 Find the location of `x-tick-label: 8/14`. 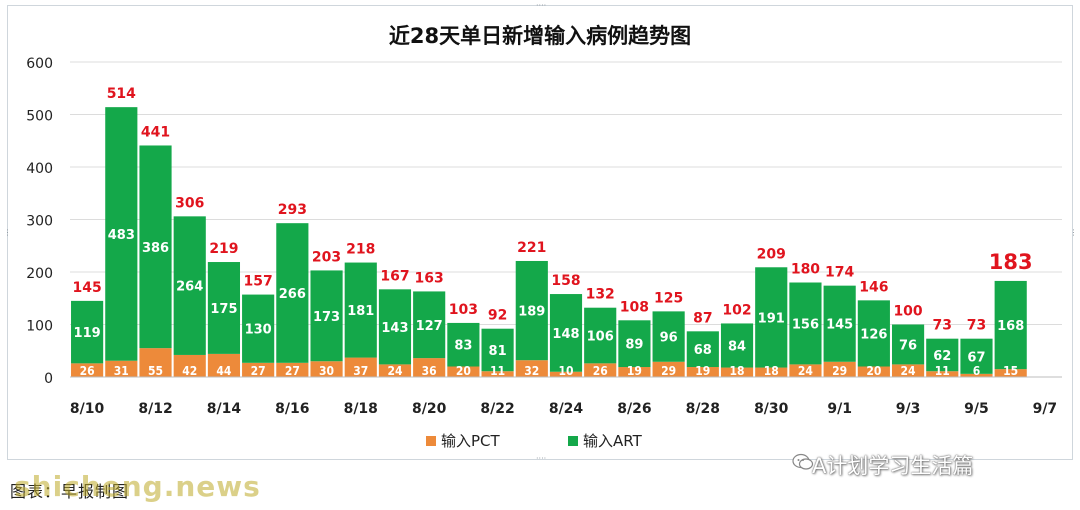

x-tick-label: 8/14 is located at coordinates (224, 409).